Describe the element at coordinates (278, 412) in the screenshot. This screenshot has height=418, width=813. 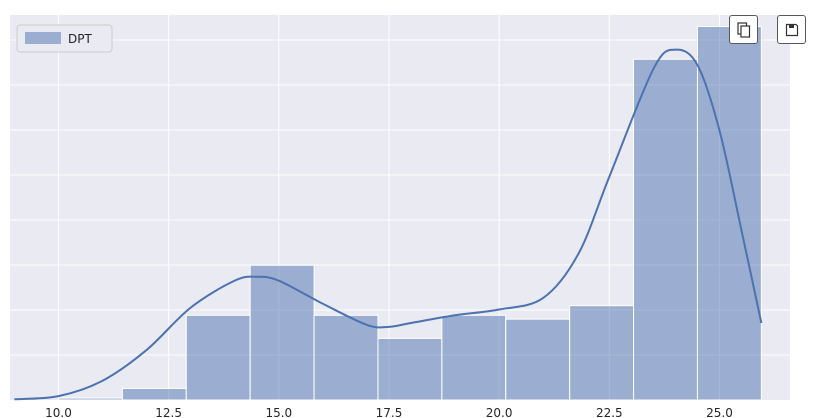
I see `x-tick-label-2: 15.0` at that location.